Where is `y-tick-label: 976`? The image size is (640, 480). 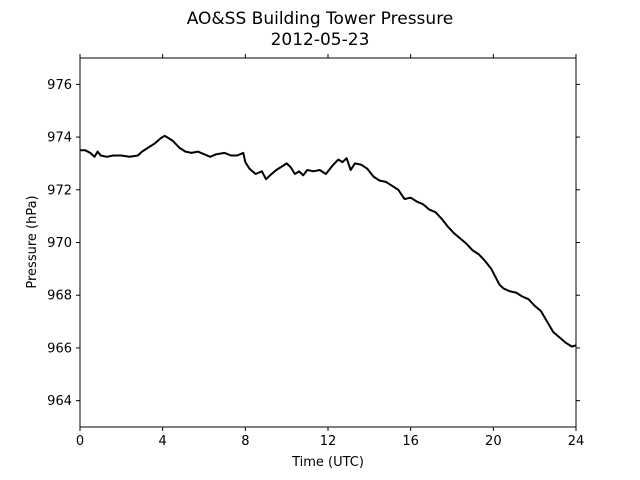 y-tick-label: 976 is located at coordinates (59, 85).